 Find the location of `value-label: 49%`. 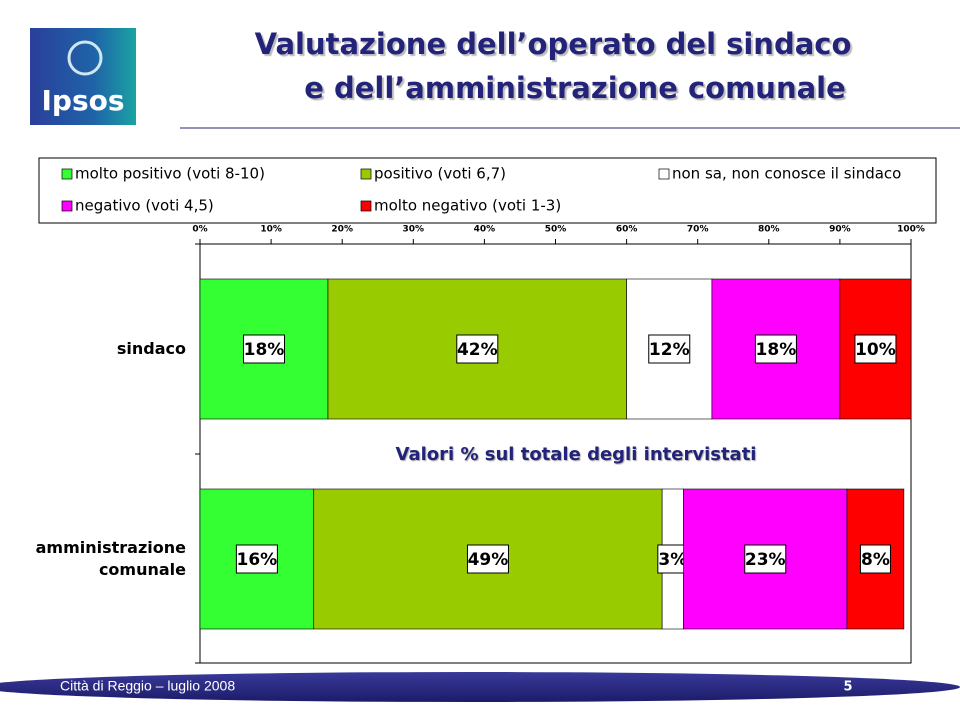

value-label: 49% is located at coordinates (488, 560).